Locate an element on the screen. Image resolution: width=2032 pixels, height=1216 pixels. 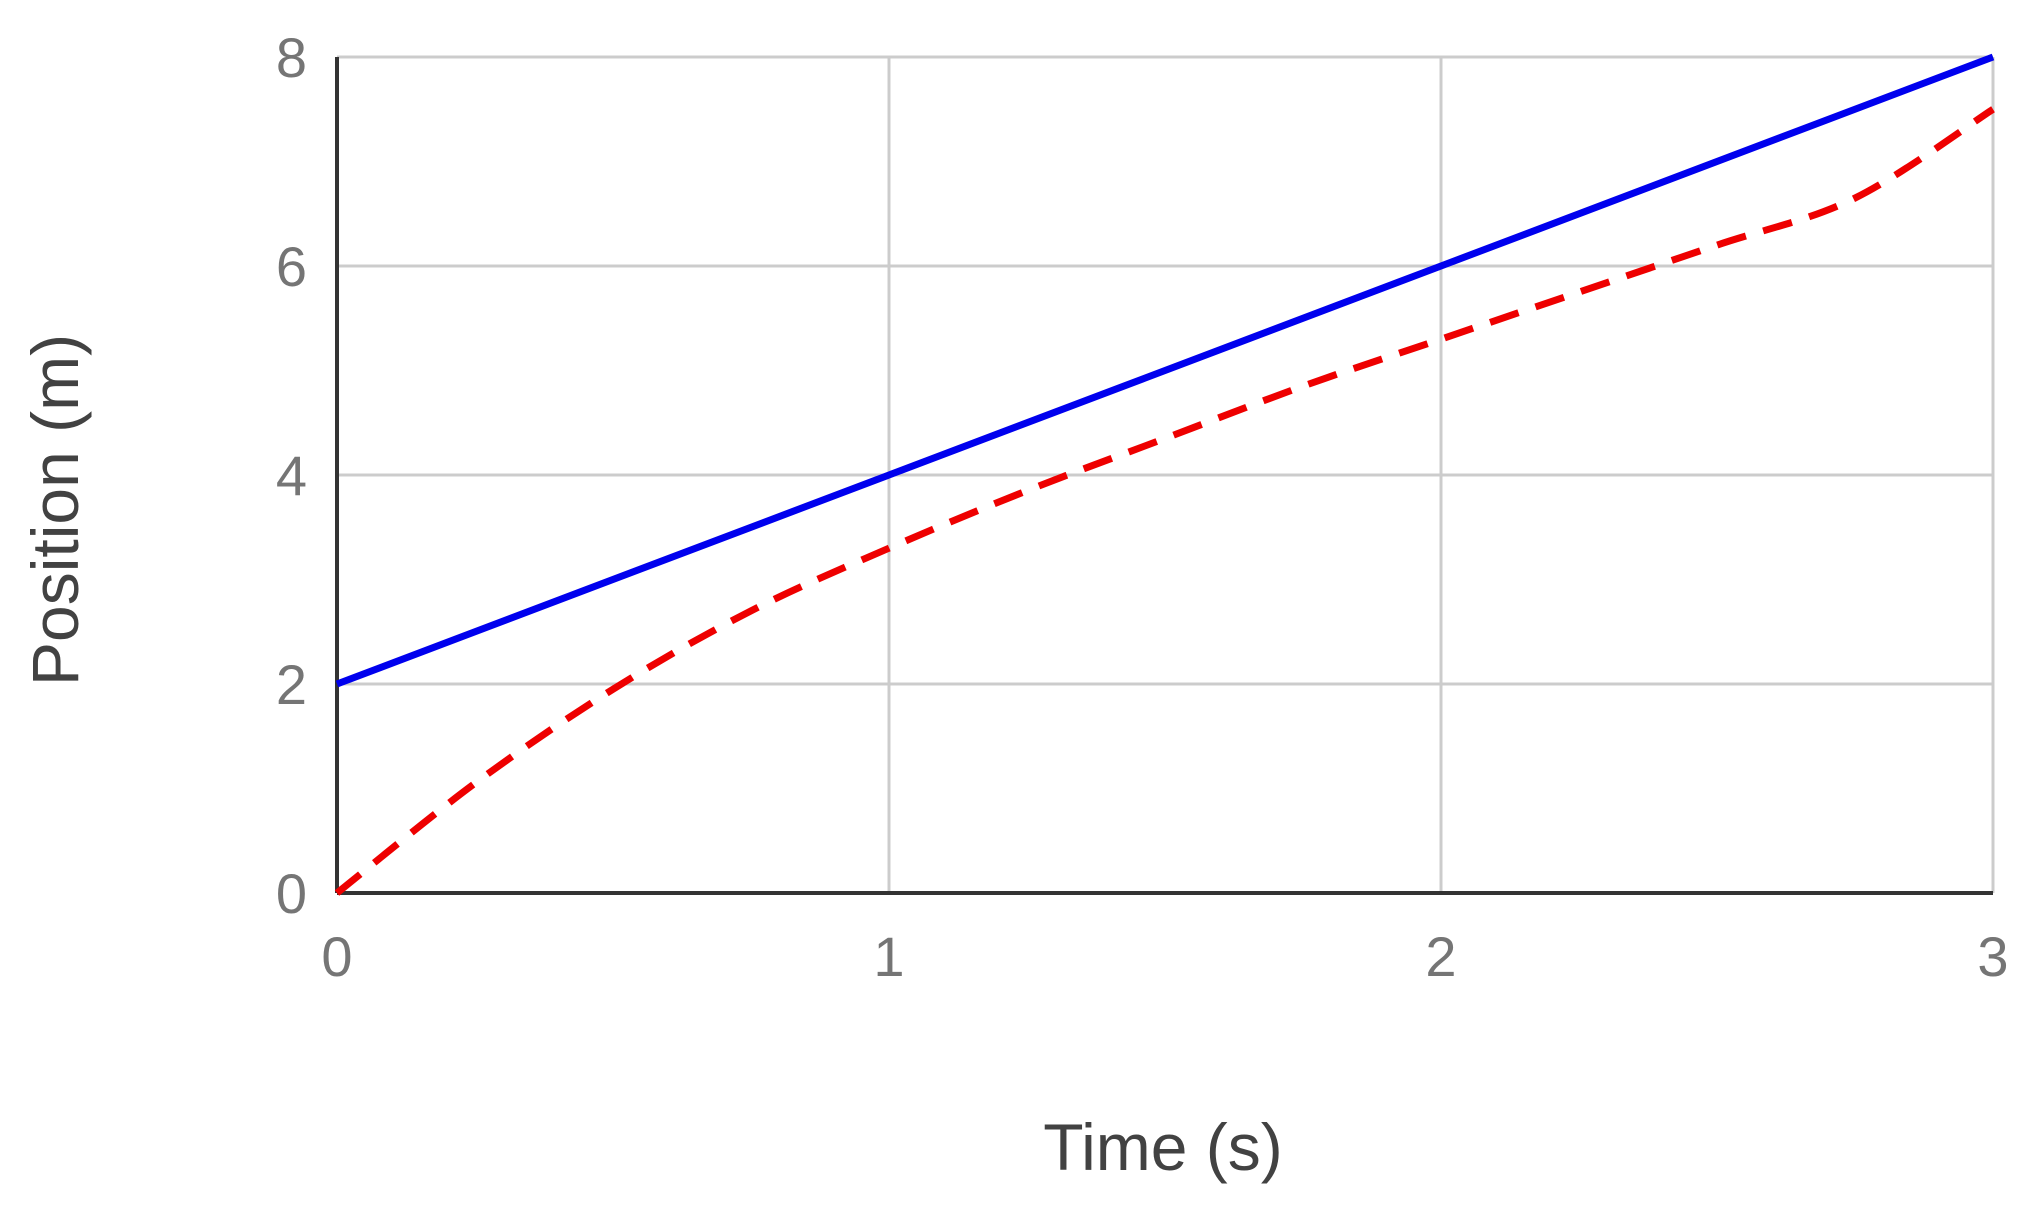
x-tick-label: 1 is located at coordinates (888, 956).